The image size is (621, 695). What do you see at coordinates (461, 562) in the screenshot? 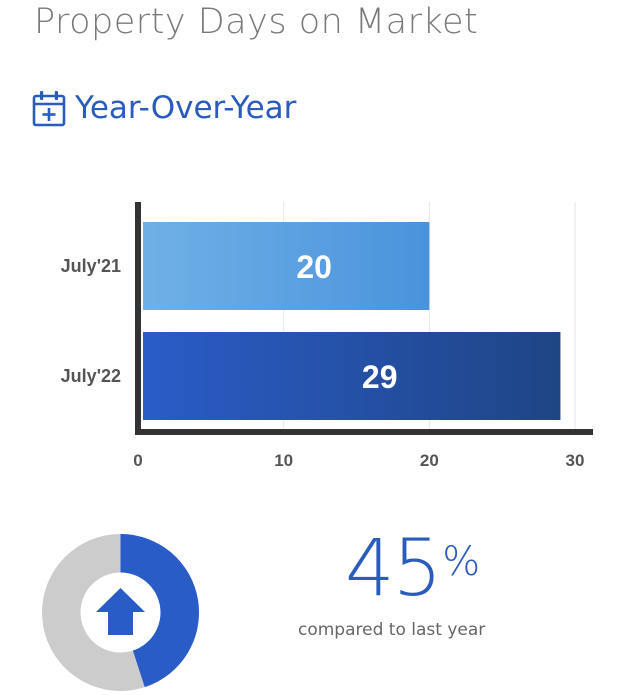
I see `percent-sign: %` at bounding box center [461, 562].